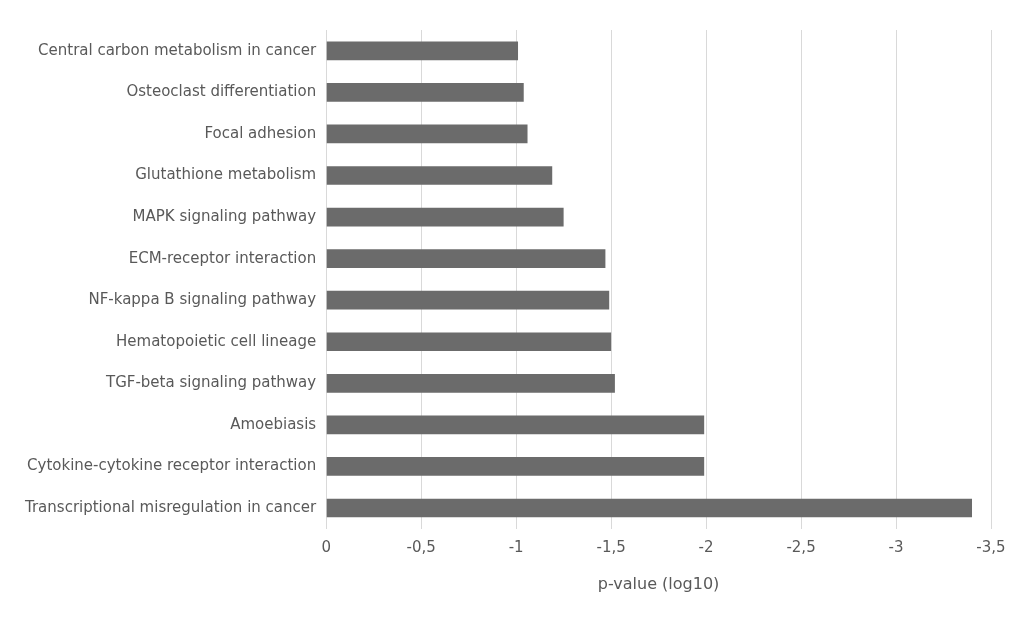 This screenshot has width=1021, height=618. What do you see at coordinates (706, 546) in the screenshot?
I see `x-tick-label: -2` at bounding box center [706, 546].